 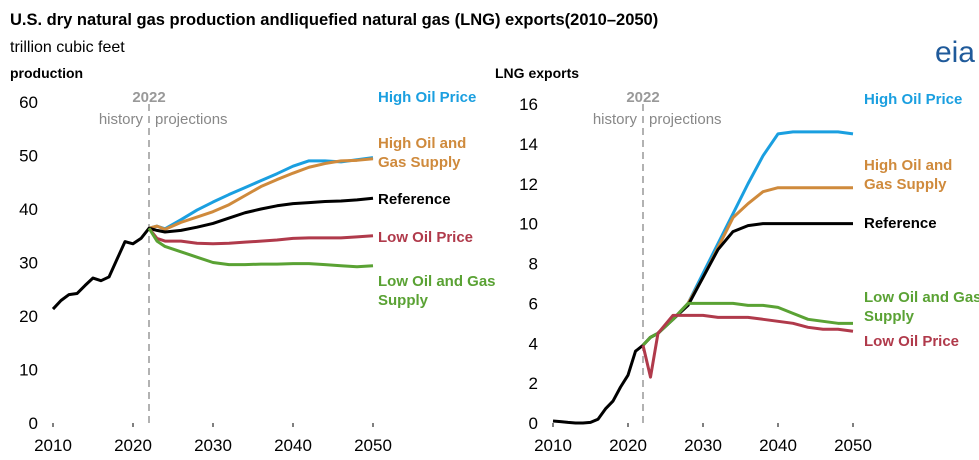 What do you see at coordinates (533, 343) in the screenshot?
I see `y-tick-label: 4` at bounding box center [533, 343].